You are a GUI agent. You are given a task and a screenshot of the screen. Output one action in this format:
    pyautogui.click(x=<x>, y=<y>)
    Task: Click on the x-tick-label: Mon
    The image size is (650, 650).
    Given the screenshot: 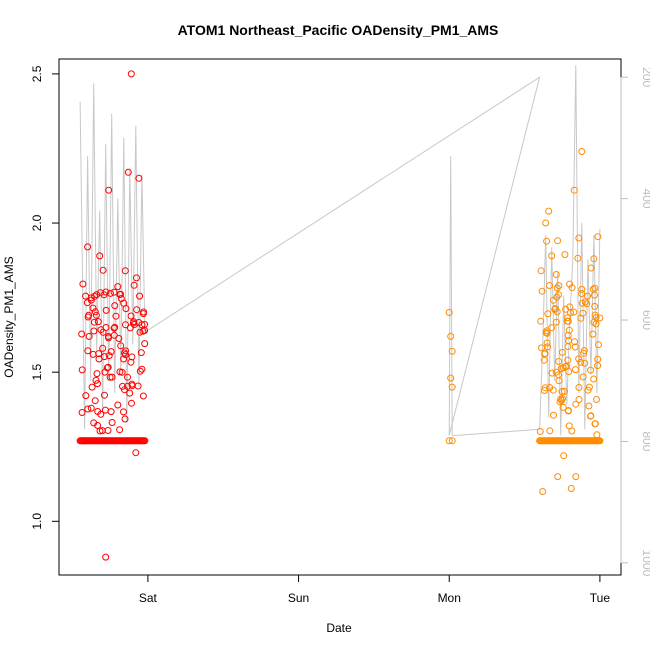 What is the action you would take?
    pyautogui.click(x=449, y=598)
    